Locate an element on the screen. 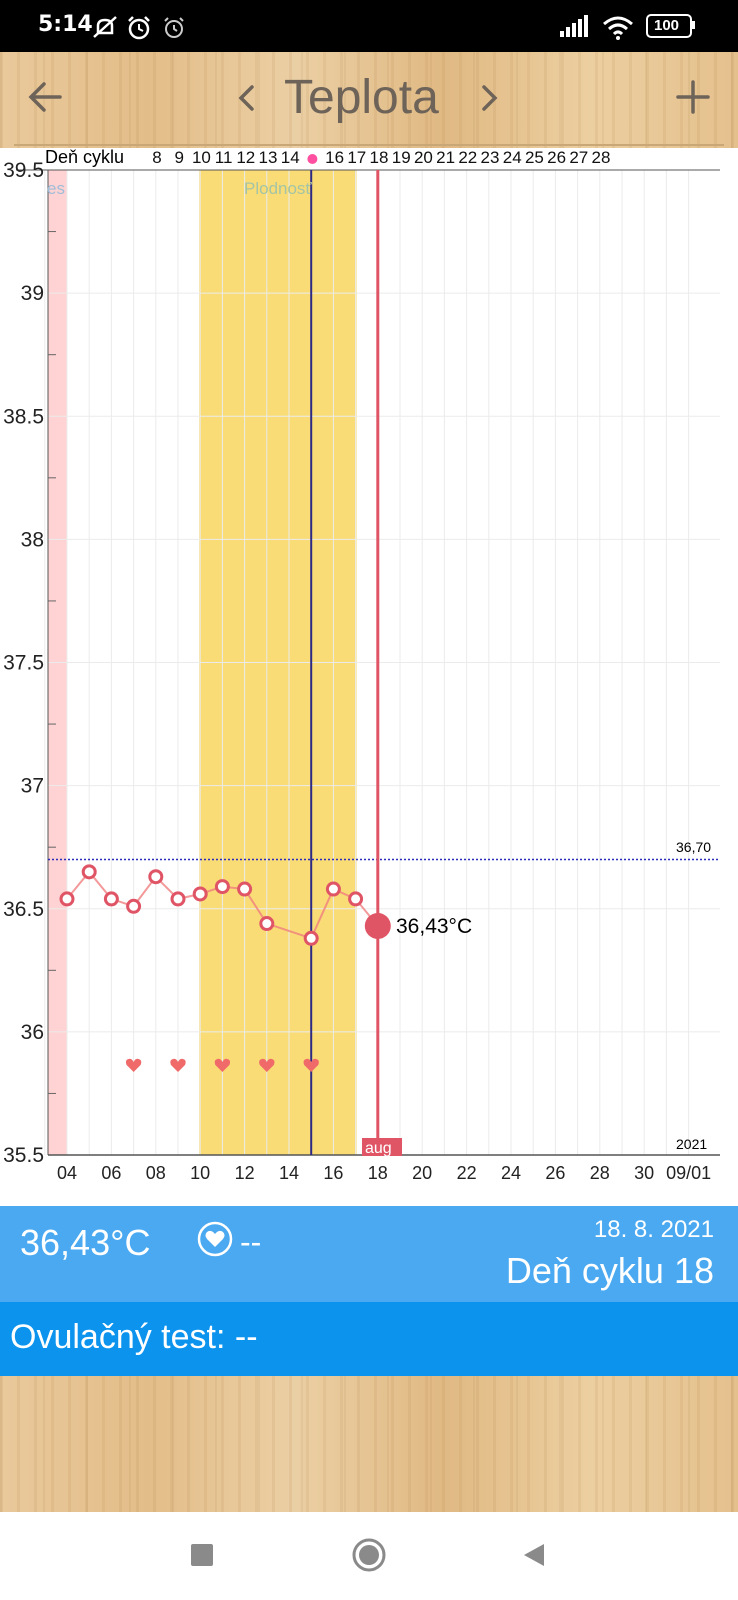 This screenshot has width=738, height=1600. cycle-day-tick: 27 is located at coordinates (578, 157).